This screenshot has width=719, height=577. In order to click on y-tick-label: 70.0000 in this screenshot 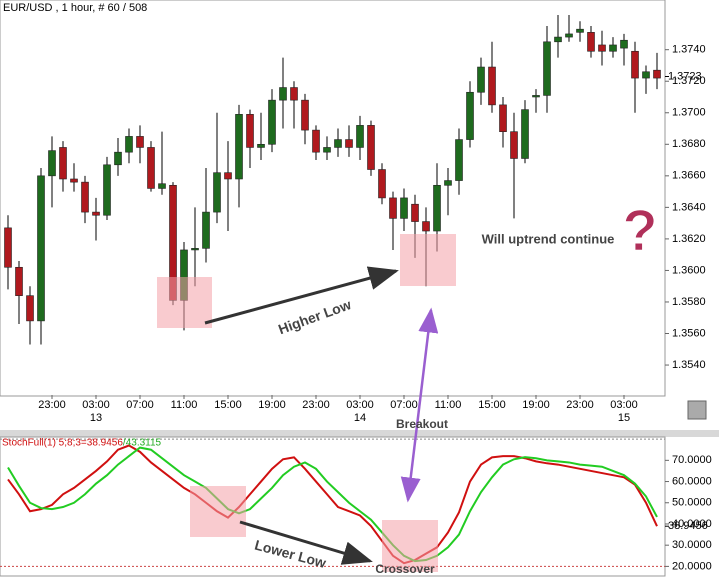, I will do `click(692, 460)`.